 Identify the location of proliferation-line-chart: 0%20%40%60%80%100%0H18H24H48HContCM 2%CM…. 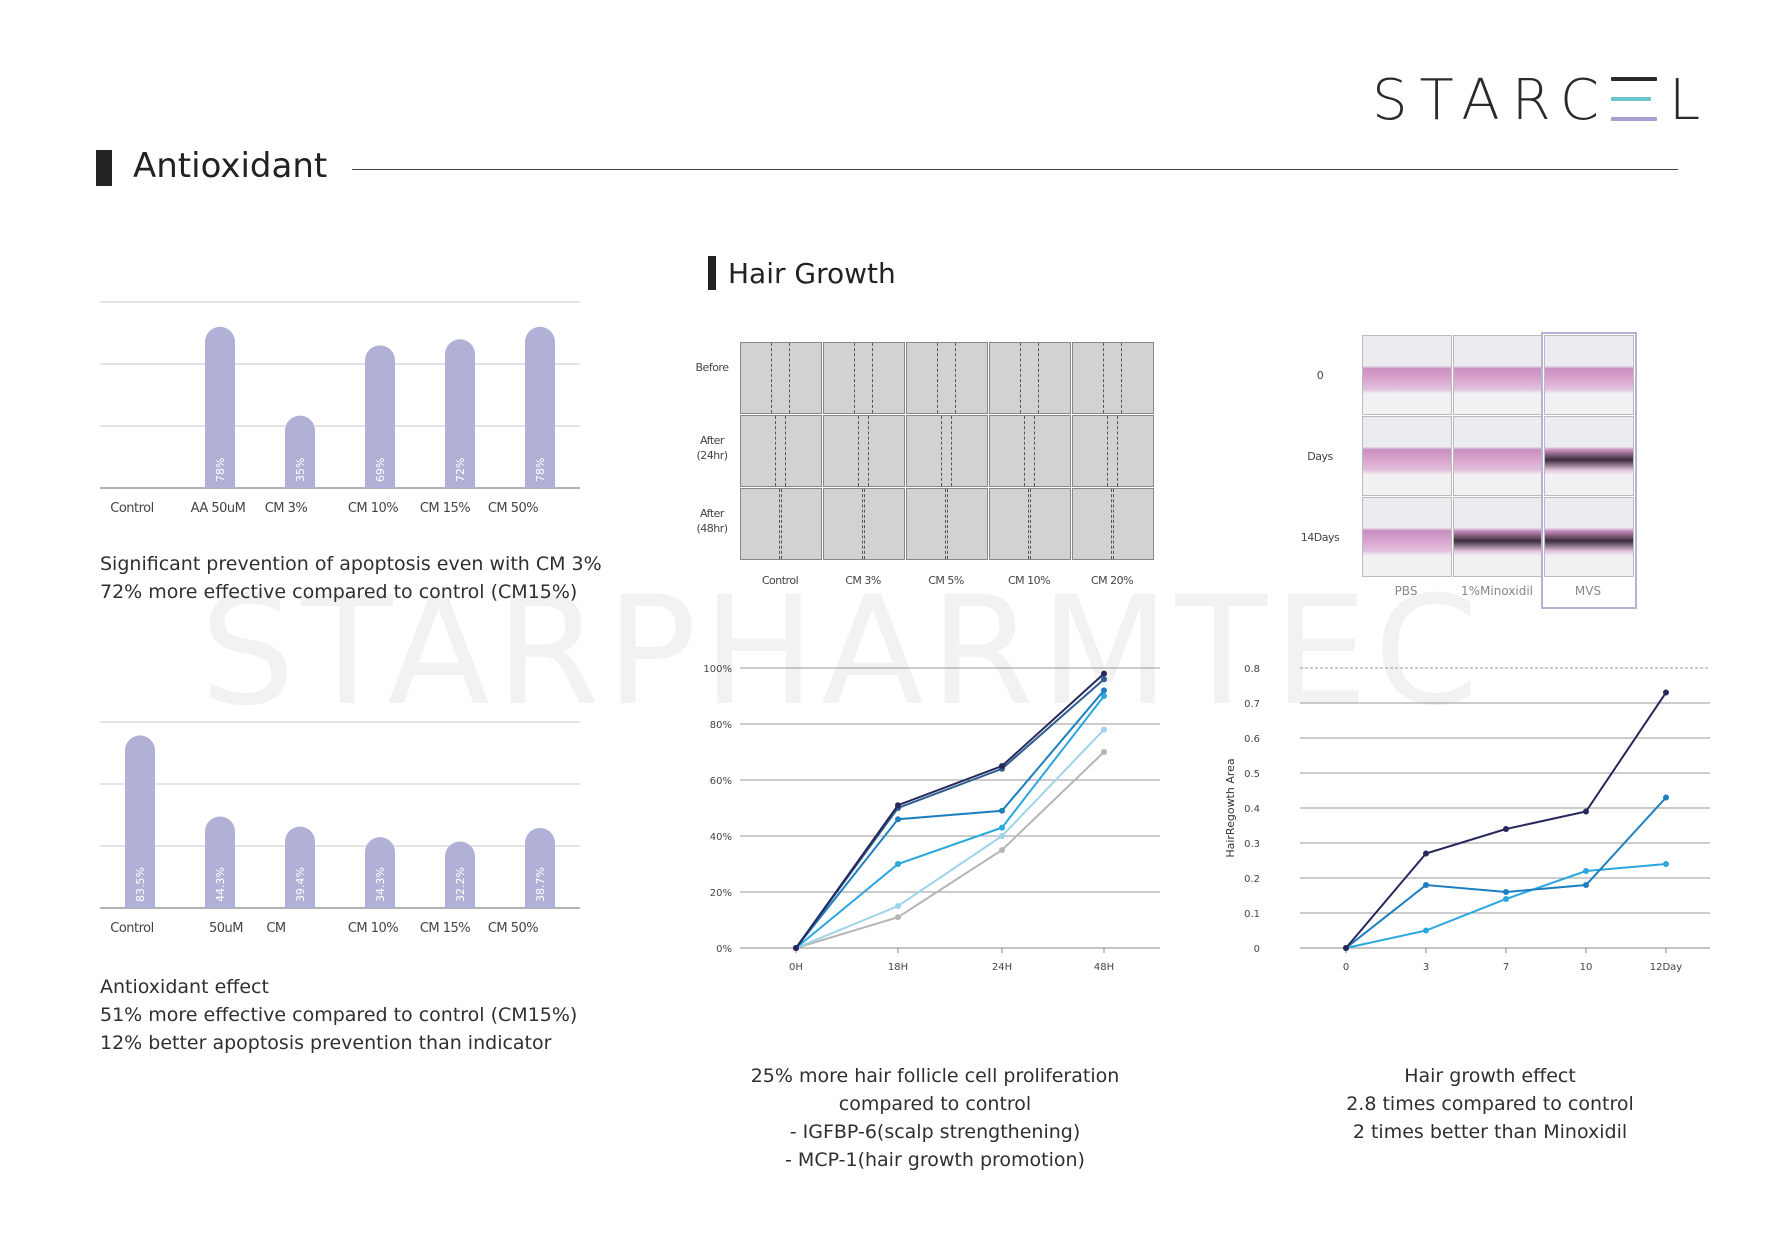
(931, 818).